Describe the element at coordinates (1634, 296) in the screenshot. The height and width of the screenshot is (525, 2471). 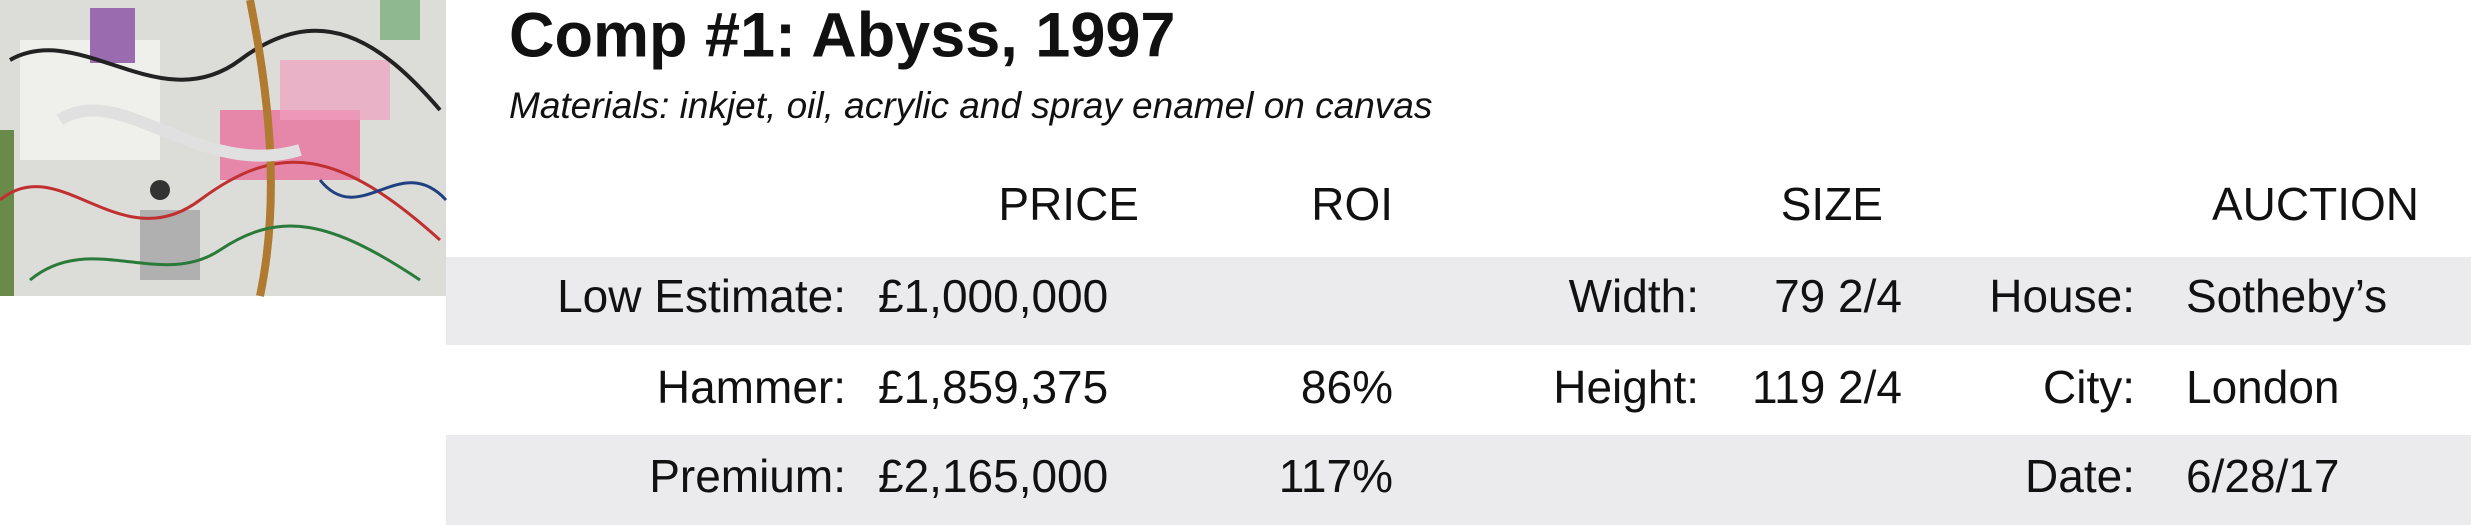
I see `table-cell: Width:` at that location.